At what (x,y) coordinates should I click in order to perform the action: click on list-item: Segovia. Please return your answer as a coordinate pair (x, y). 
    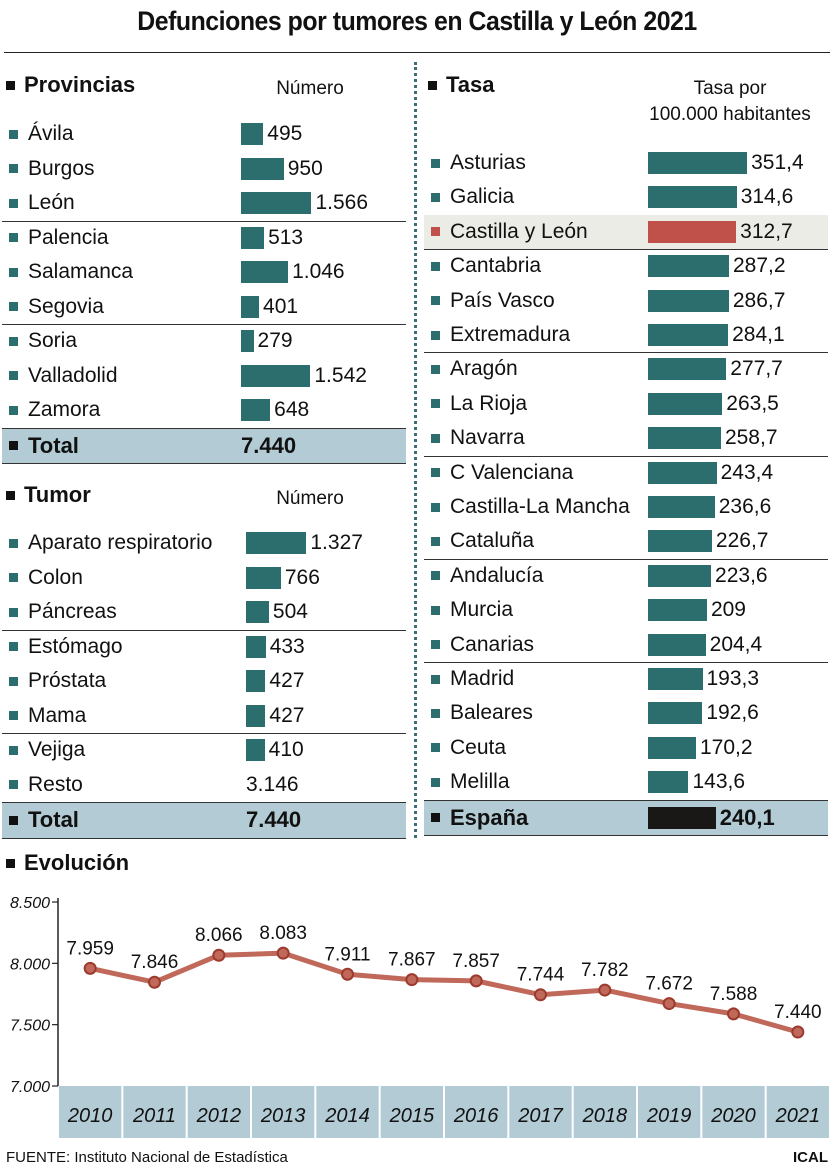
    Looking at the image, I should click on (54, 307).